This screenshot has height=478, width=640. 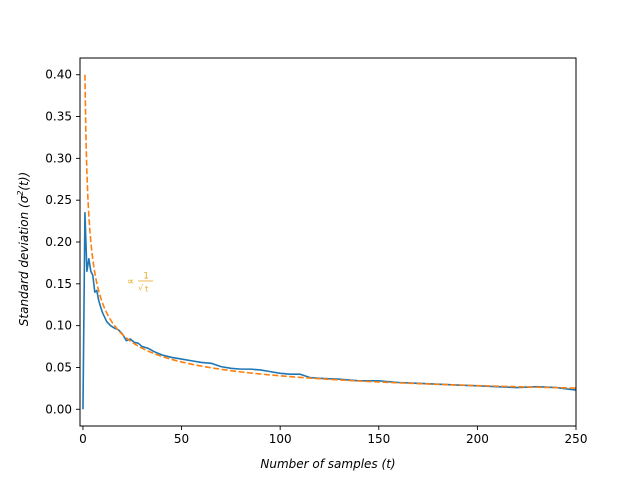 What do you see at coordinates (58, 75) in the screenshot?
I see `y-tick-label: 0.40` at bounding box center [58, 75].